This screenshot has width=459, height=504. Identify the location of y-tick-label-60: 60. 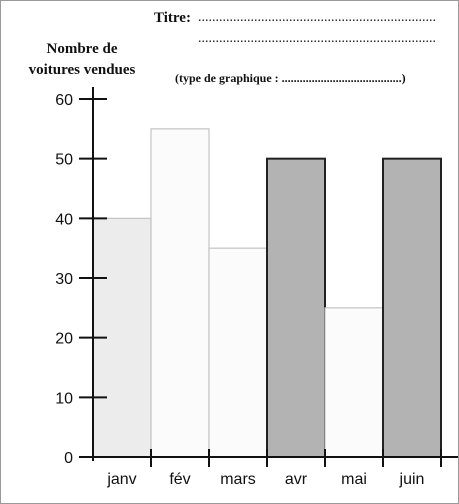
(64, 100).